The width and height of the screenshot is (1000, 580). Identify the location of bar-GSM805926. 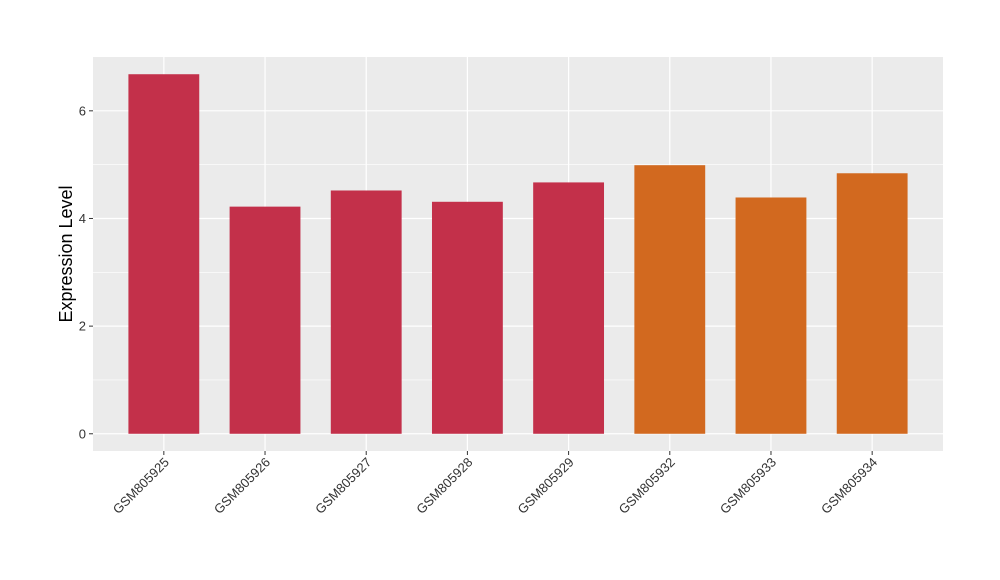
(265, 320).